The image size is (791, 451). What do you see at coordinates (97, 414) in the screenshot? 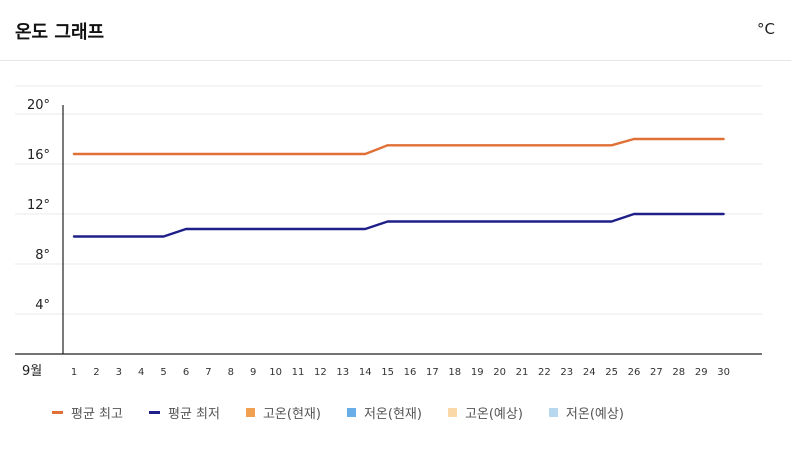
I see `legend-label: 평균 최고` at bounding box center [97, 414].